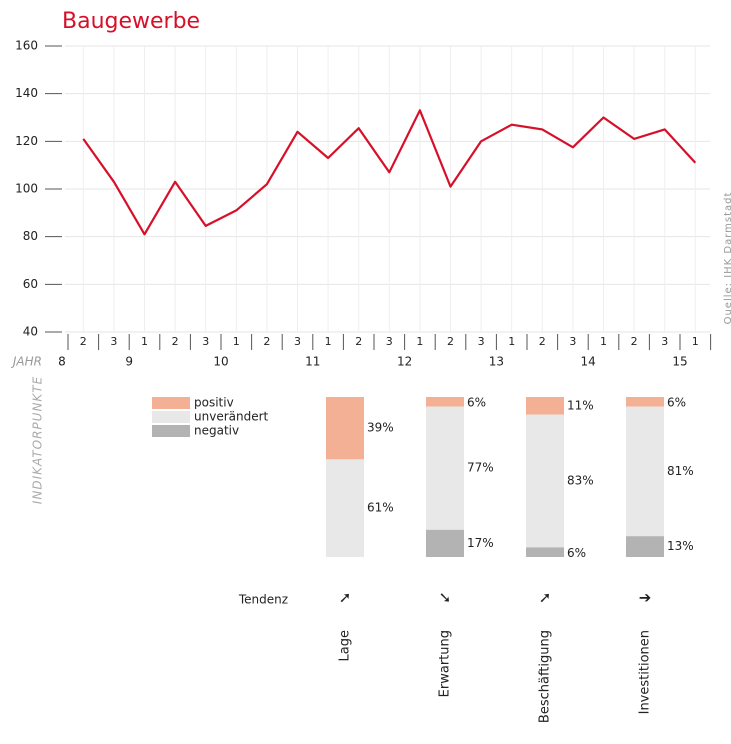 The height and width of the screenshot is (744, 731). Describe the element at coordinates (38, 440) in the screenshot. I see `side-label: INDIKATORPUNKTE` at that location.